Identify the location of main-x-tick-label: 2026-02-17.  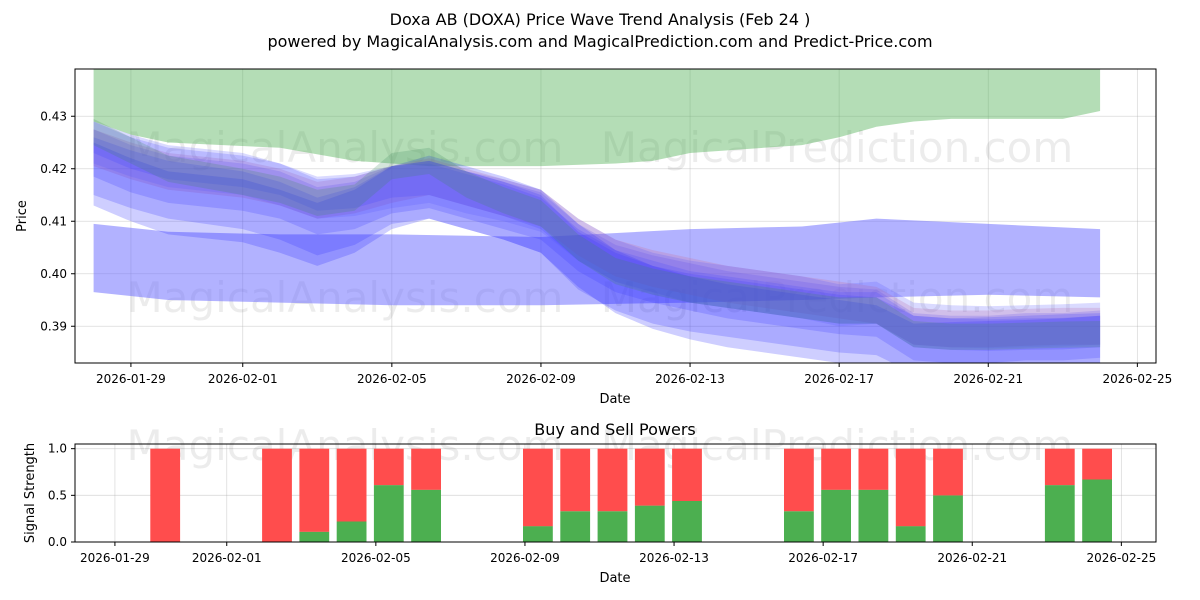
(839, 379).